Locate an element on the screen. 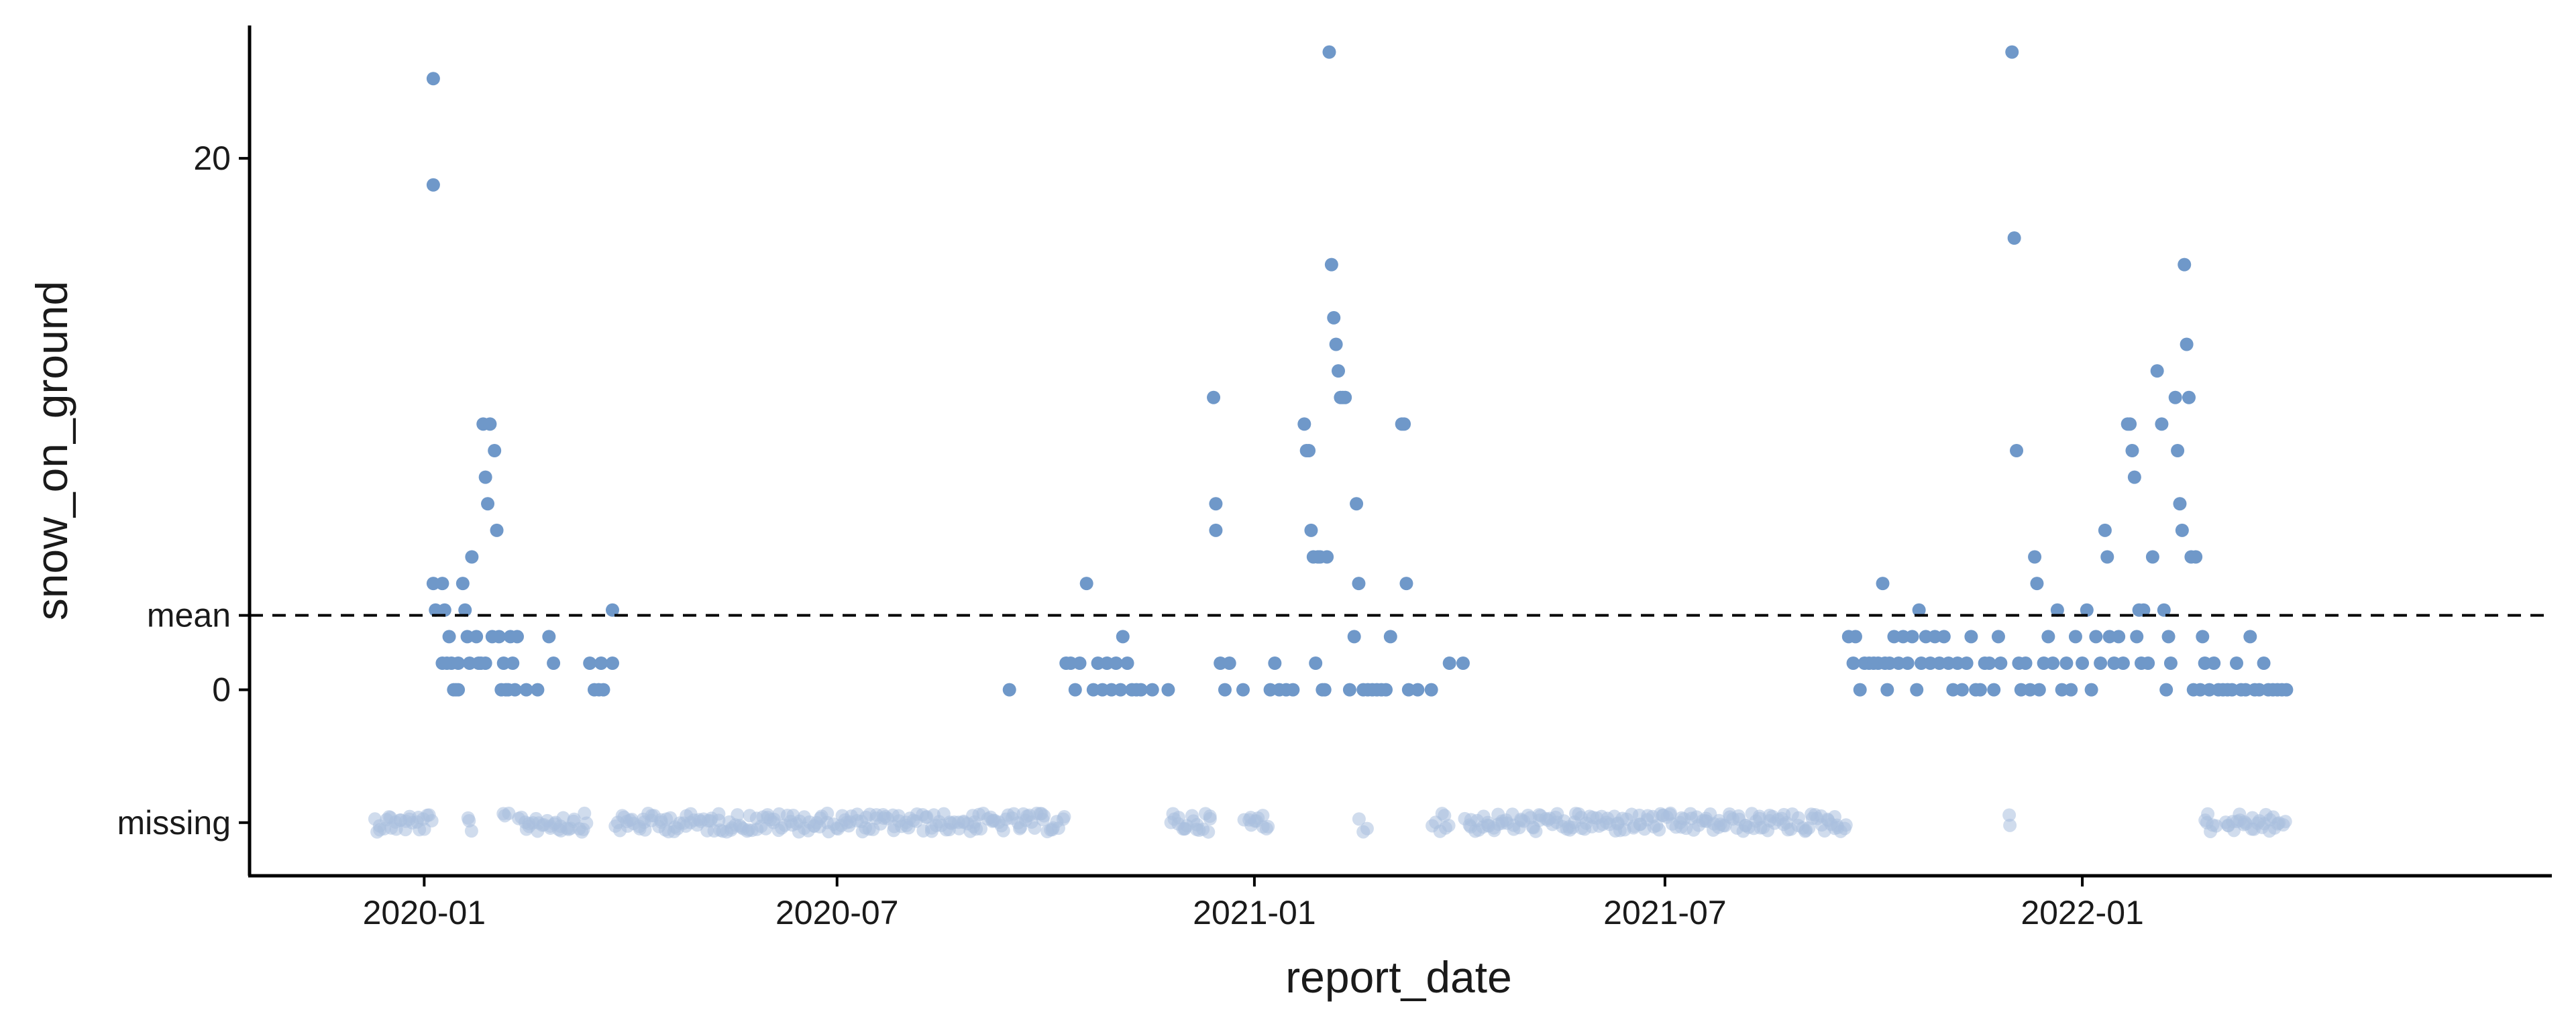 The height and width of the screenshot is (1030, 2576). y-tick-label: missing is located at coordinates (174, 823).